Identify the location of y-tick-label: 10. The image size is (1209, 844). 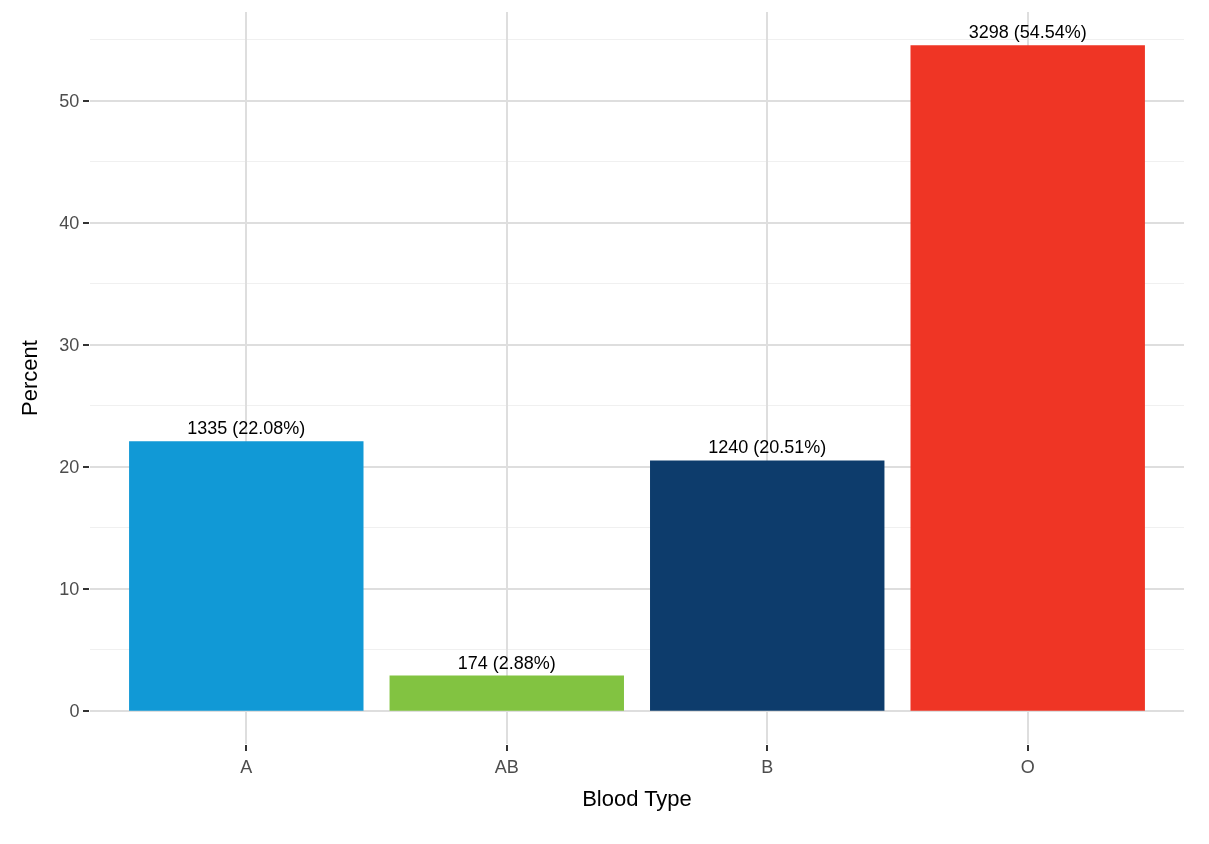
(69, 589).